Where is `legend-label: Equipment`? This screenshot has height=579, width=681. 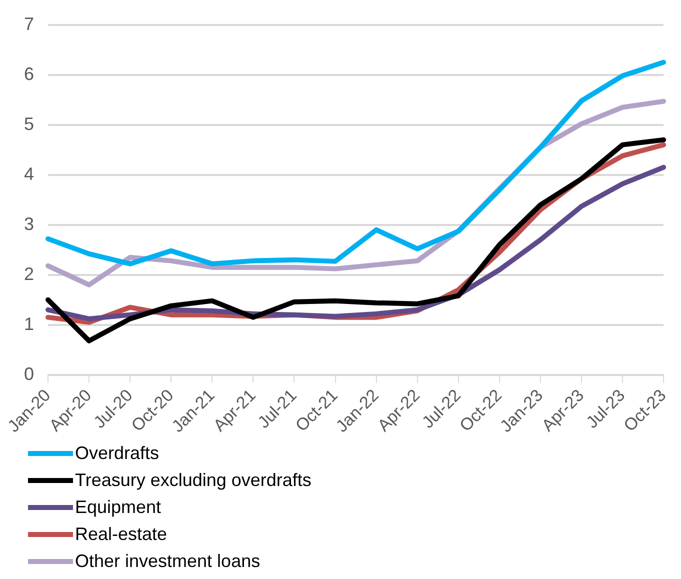 legend-label: Equipment is located at coordinates (118, 507).